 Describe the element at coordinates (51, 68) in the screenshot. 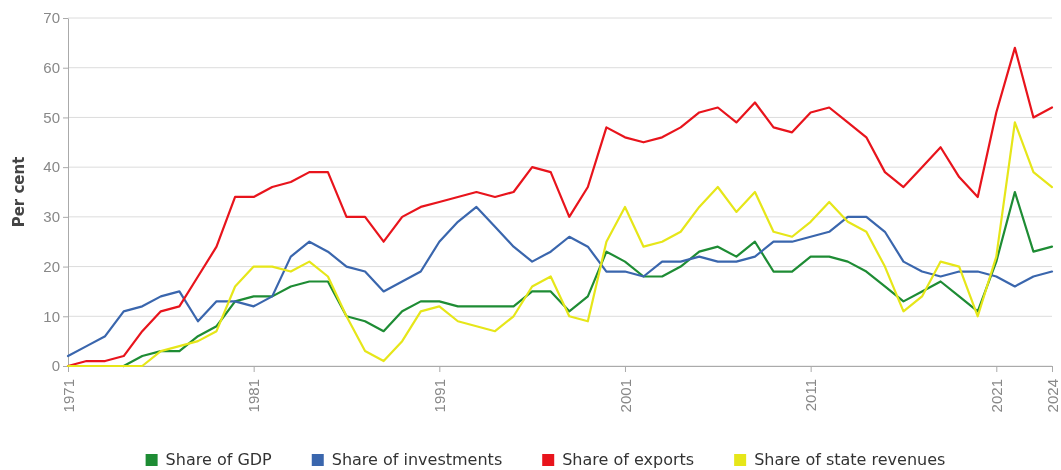

I see `y-tick-label: 60` at that location.